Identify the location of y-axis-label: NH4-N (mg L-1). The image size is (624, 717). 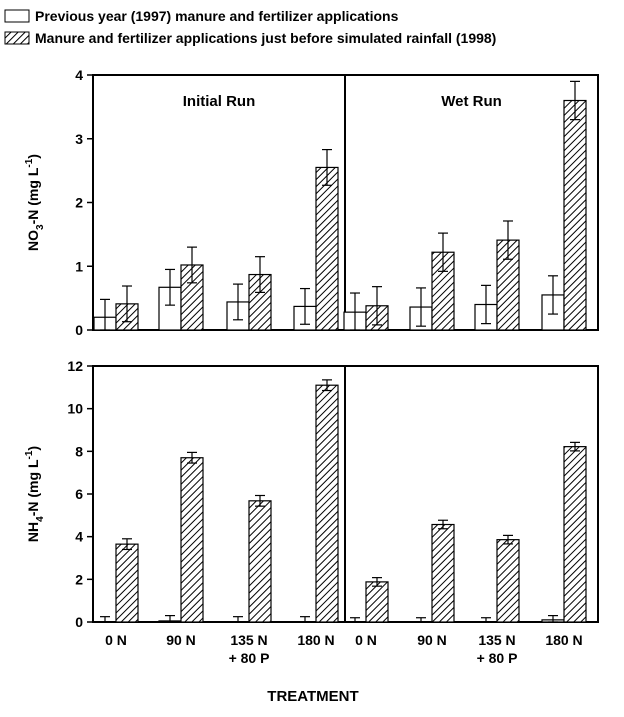
(35, 494).